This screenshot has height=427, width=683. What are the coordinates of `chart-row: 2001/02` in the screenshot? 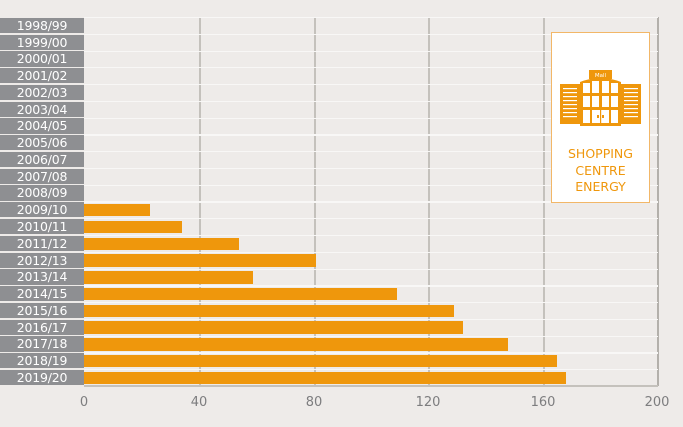 It's located at (329, 75).